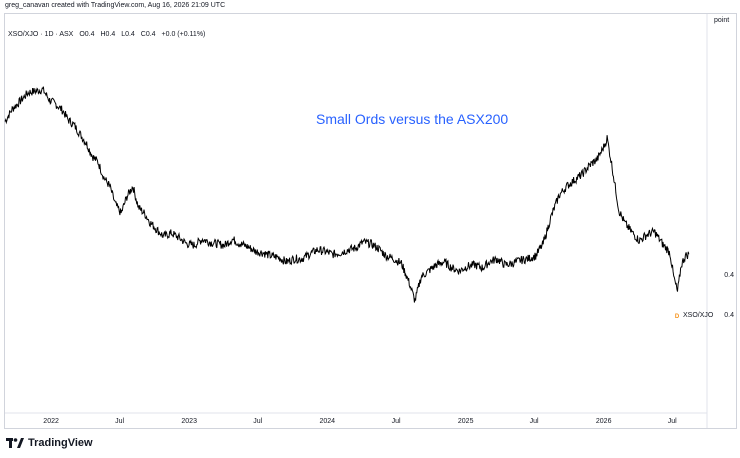  Describe the element at coordinates (189, 421) in the screenshot. I see `time-axis-label: 2023` at that location.